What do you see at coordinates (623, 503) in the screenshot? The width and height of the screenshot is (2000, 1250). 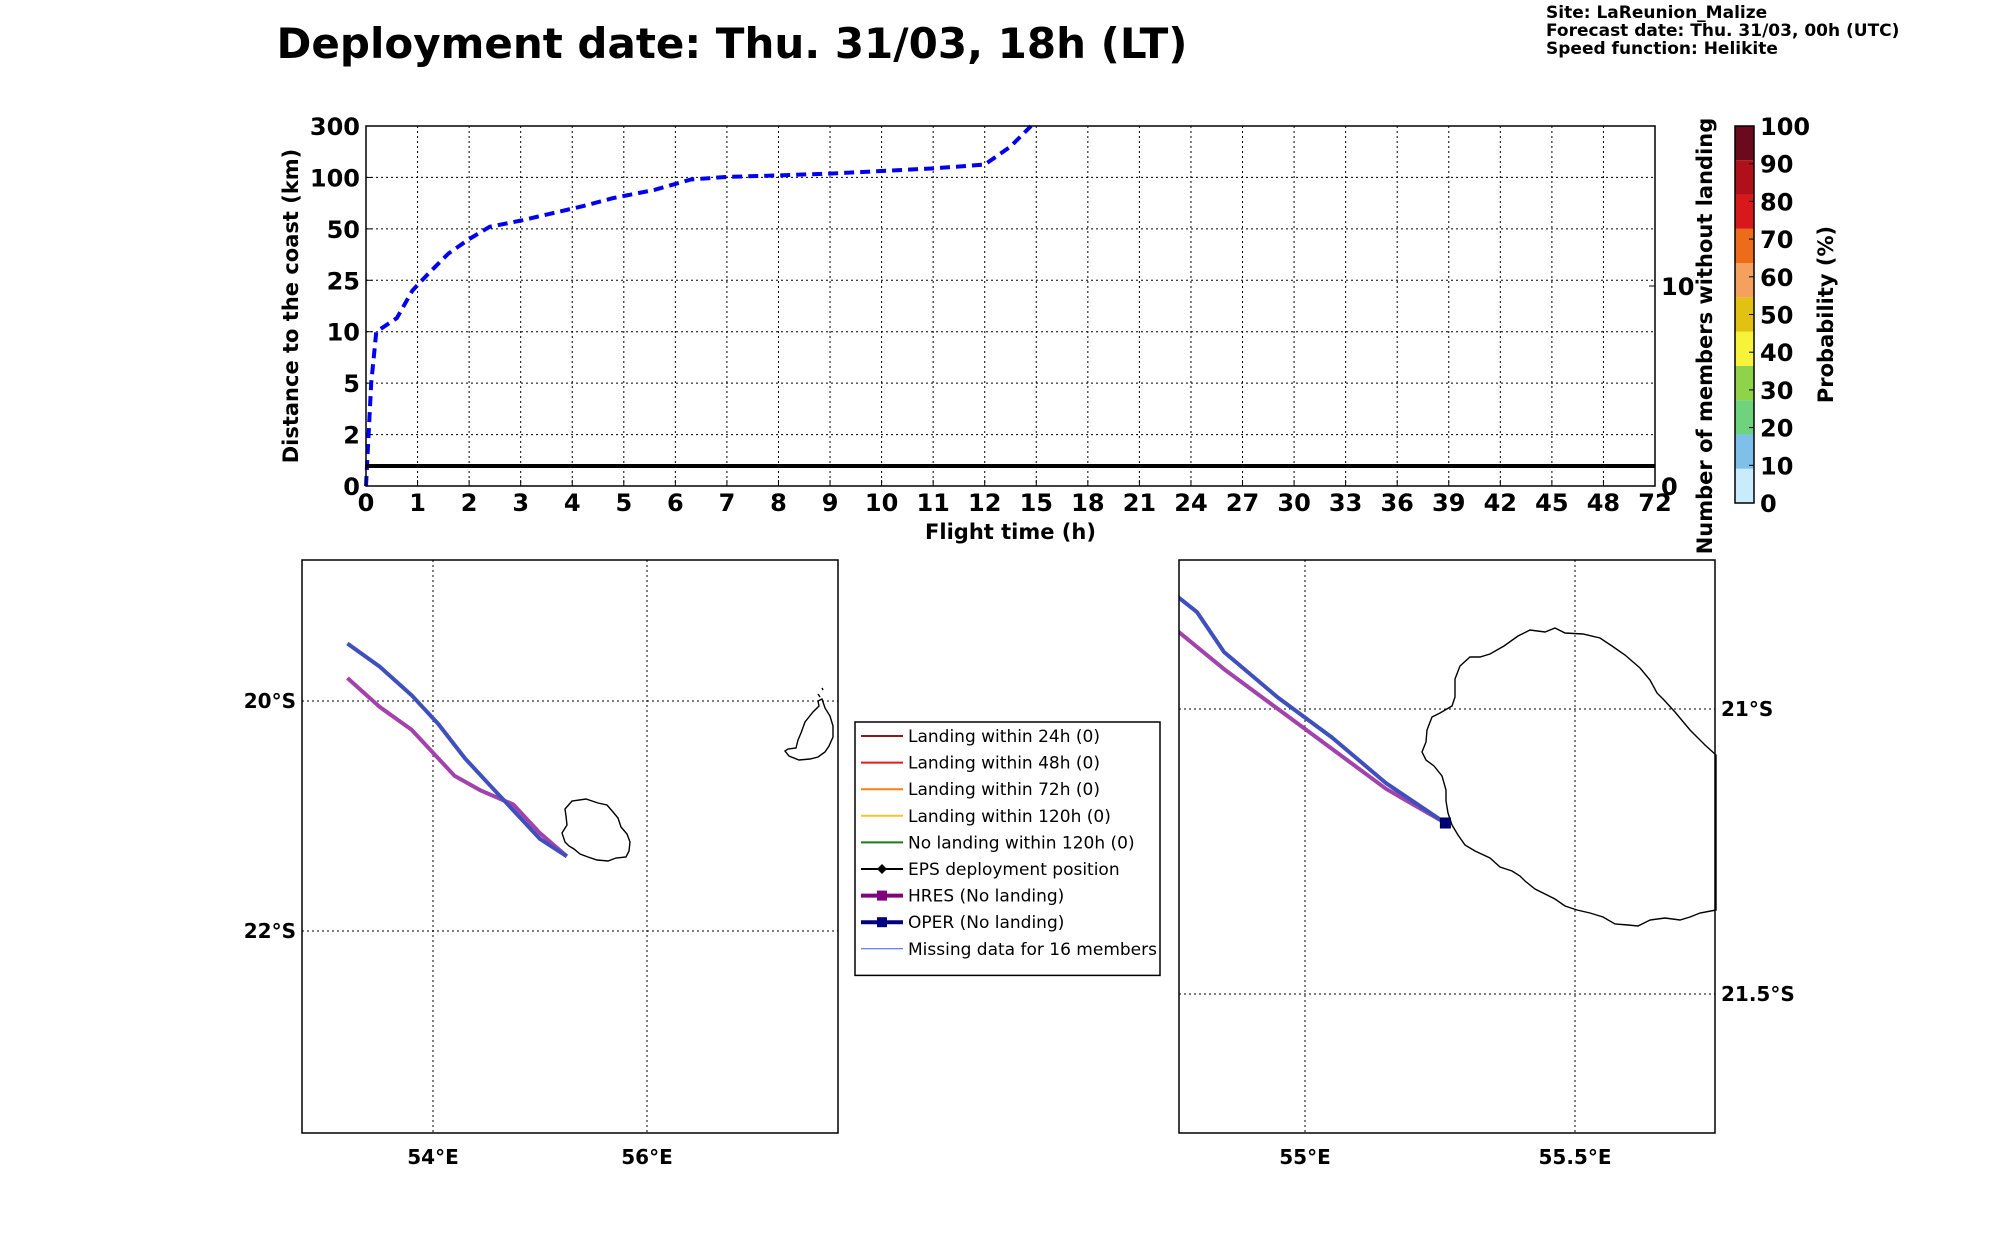 I see `x-tick-label: 5` at bounding box center [623, 503].